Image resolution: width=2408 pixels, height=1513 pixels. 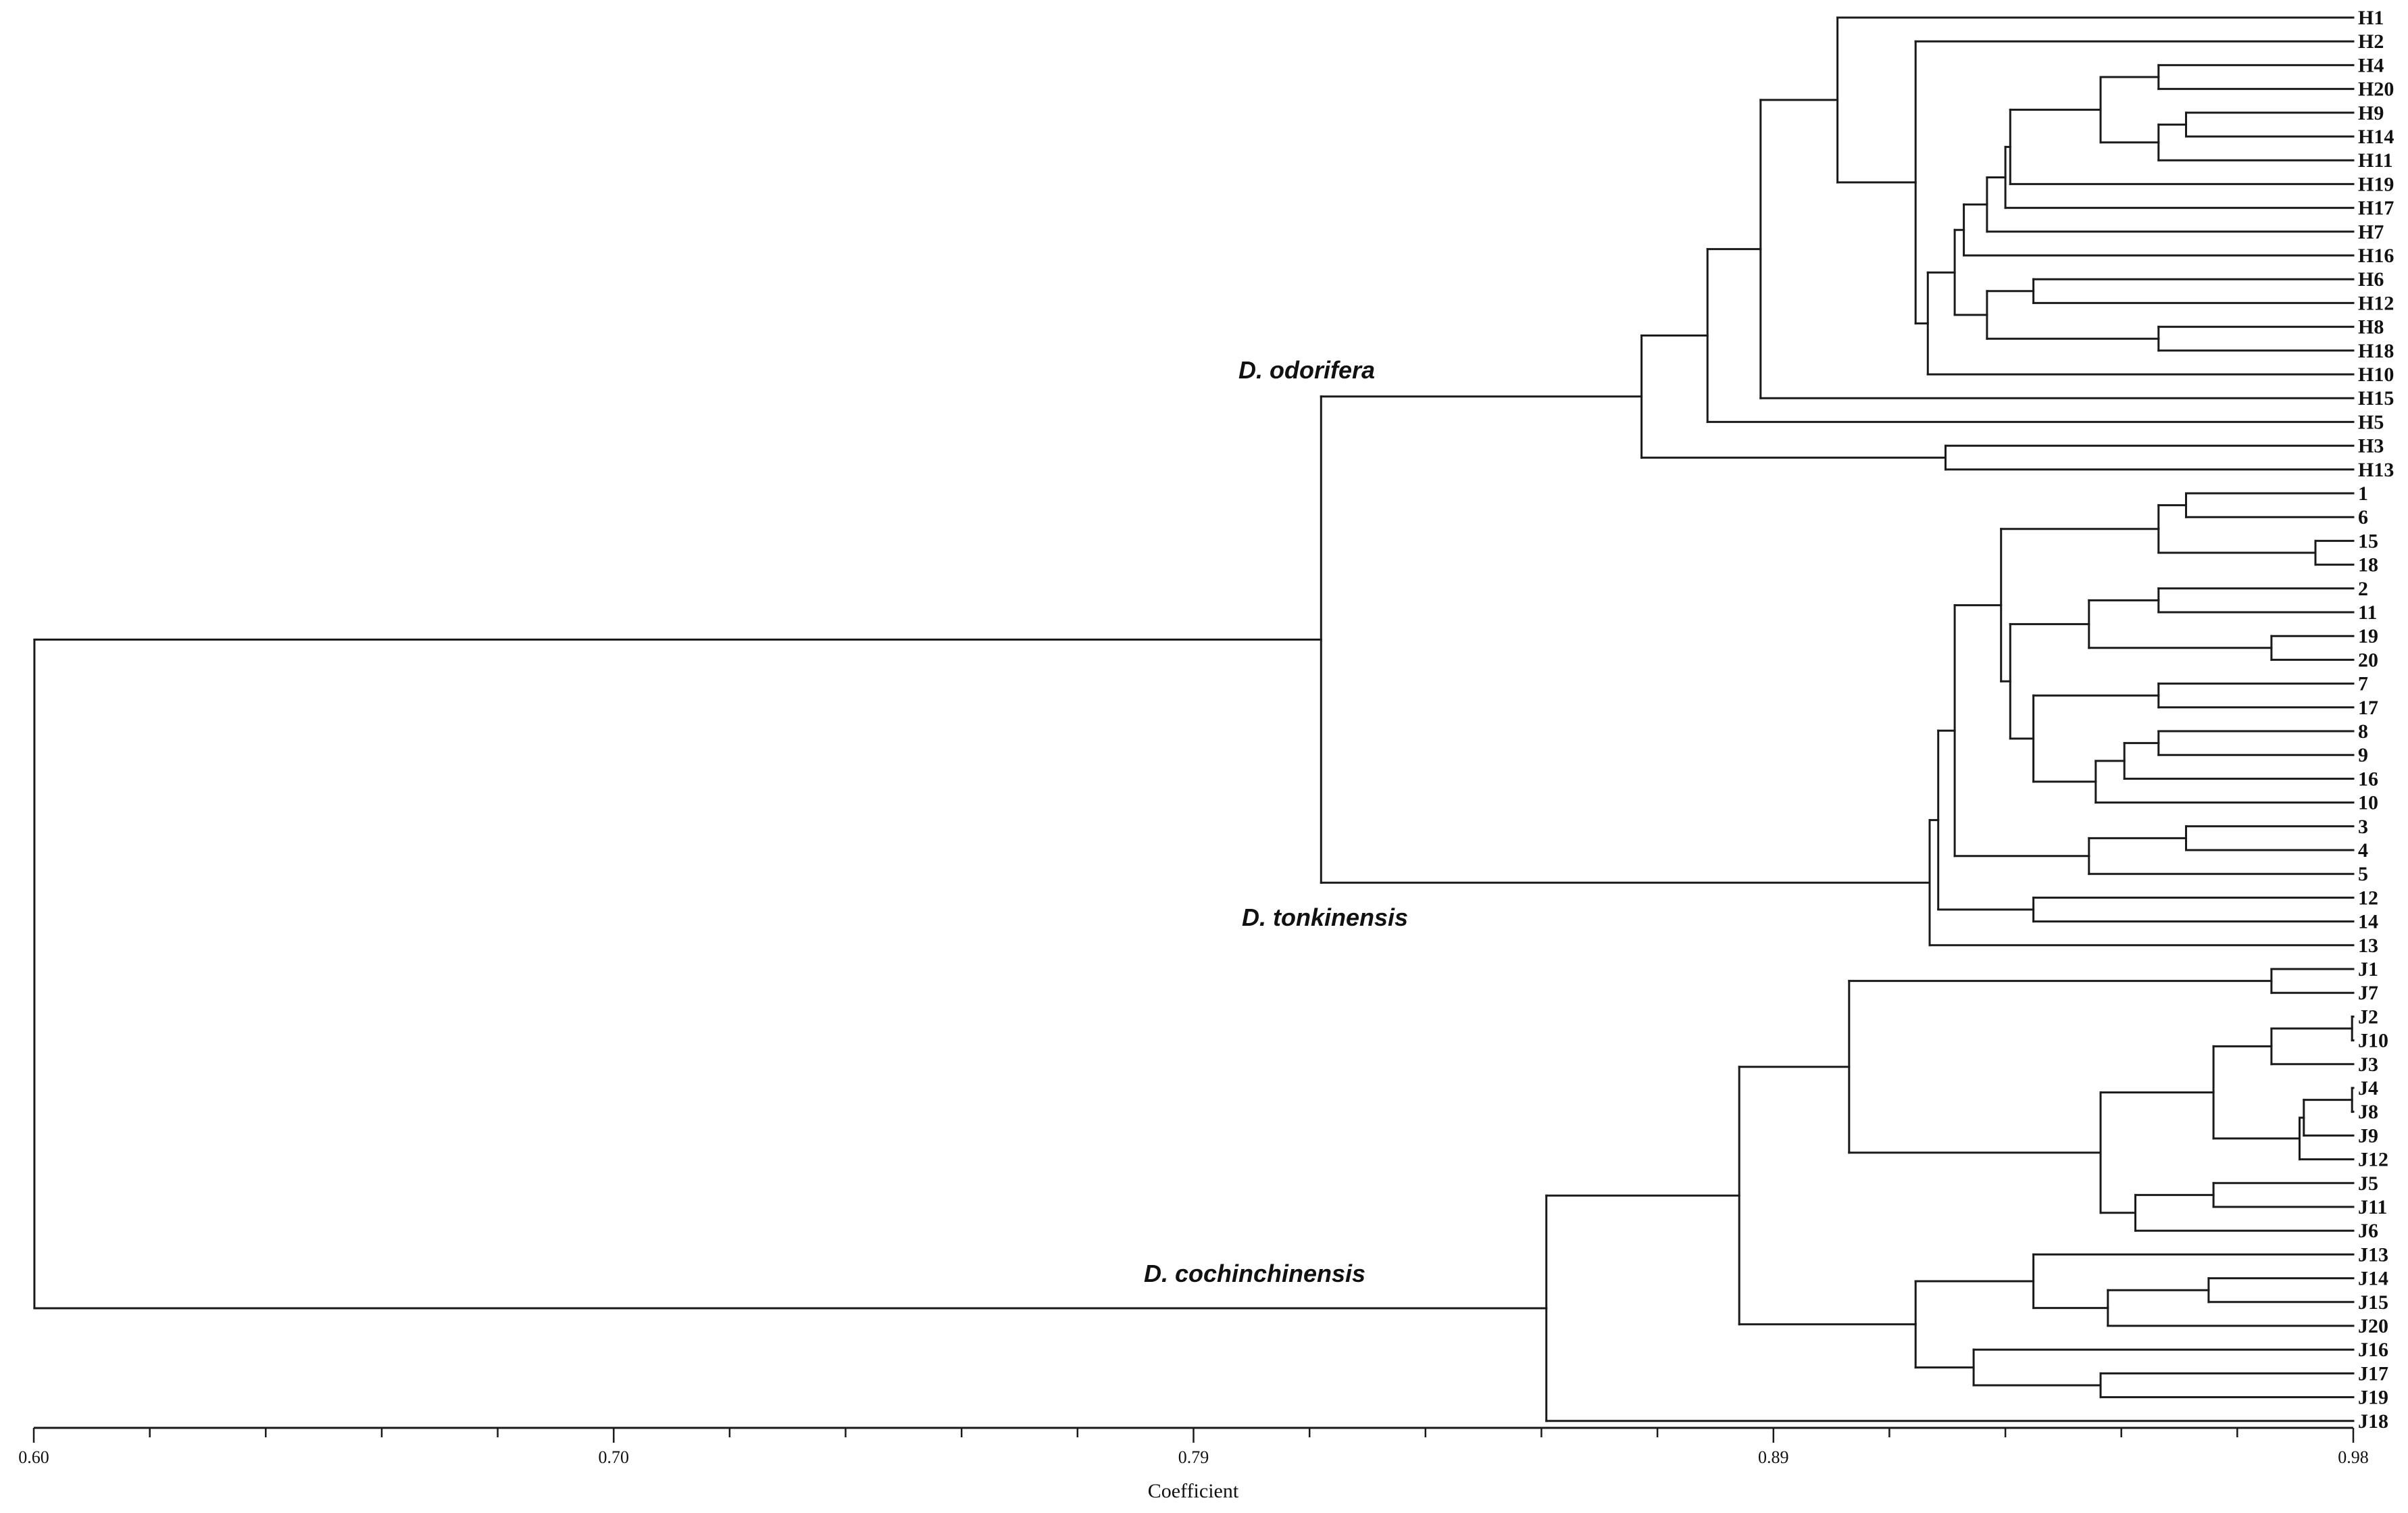 What do you see at coordinates (2371, 65) in the screenshot?
I see `leaf-label: H4` at bounding box center [2371, 65].